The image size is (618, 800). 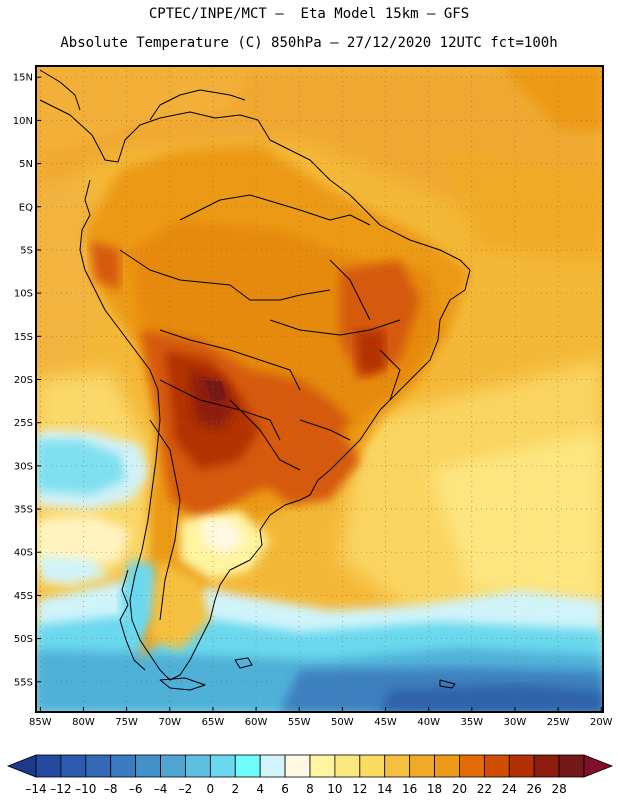 What do you see at coordinates (23, 78) in the screenshot?
I see `lat-label: 15N` at bounding box center [23, 78].